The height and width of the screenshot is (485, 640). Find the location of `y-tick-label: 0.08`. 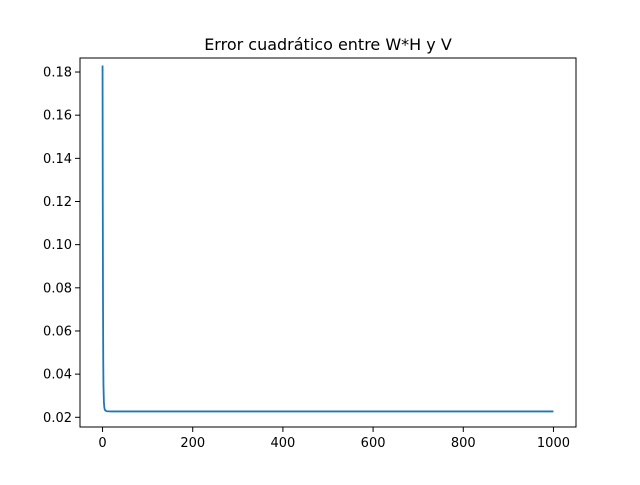

y-tick-label: 0.08 is located at coordinates (57, 288).